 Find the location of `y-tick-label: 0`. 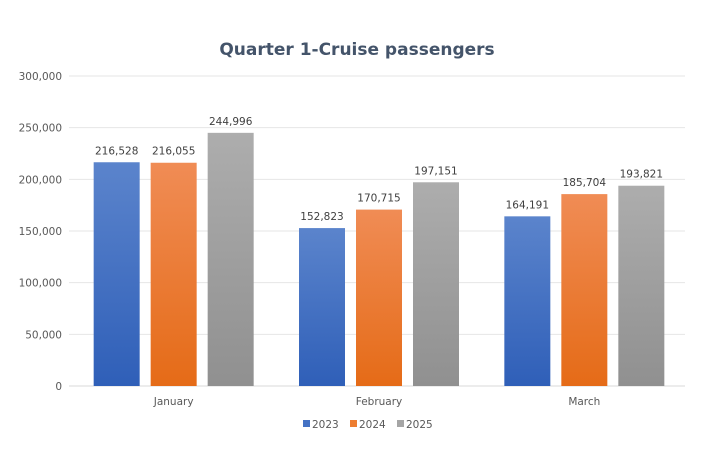

y-tick-label: 0 is located at coordinates (58, 387).